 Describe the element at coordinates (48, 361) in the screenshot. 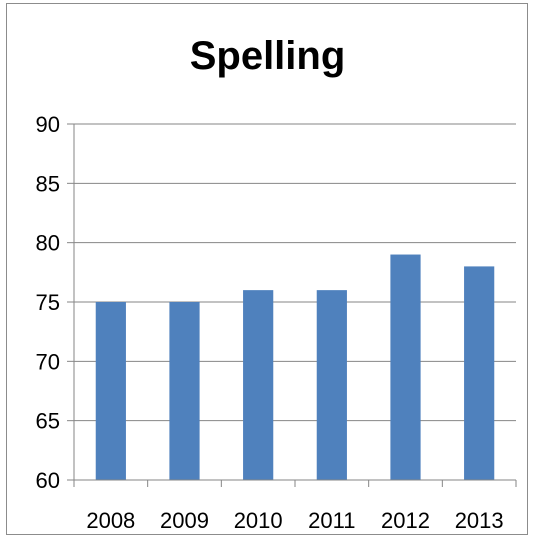

I see `y-tick-label: 70` at that location.